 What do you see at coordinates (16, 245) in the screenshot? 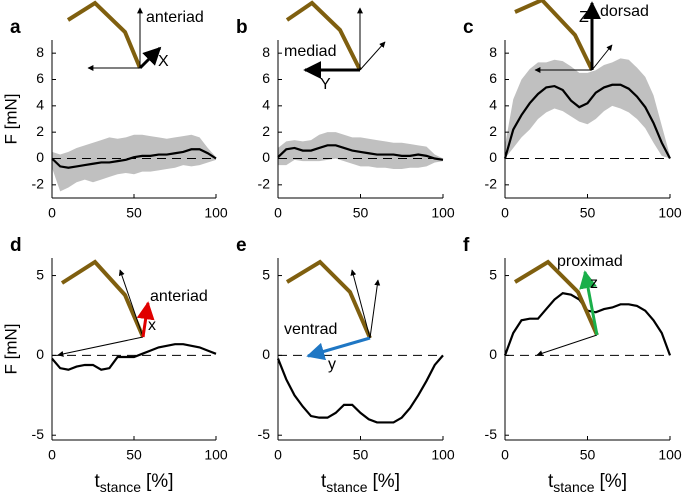
I see `panel-label: d` at bounding box center [16, 245].